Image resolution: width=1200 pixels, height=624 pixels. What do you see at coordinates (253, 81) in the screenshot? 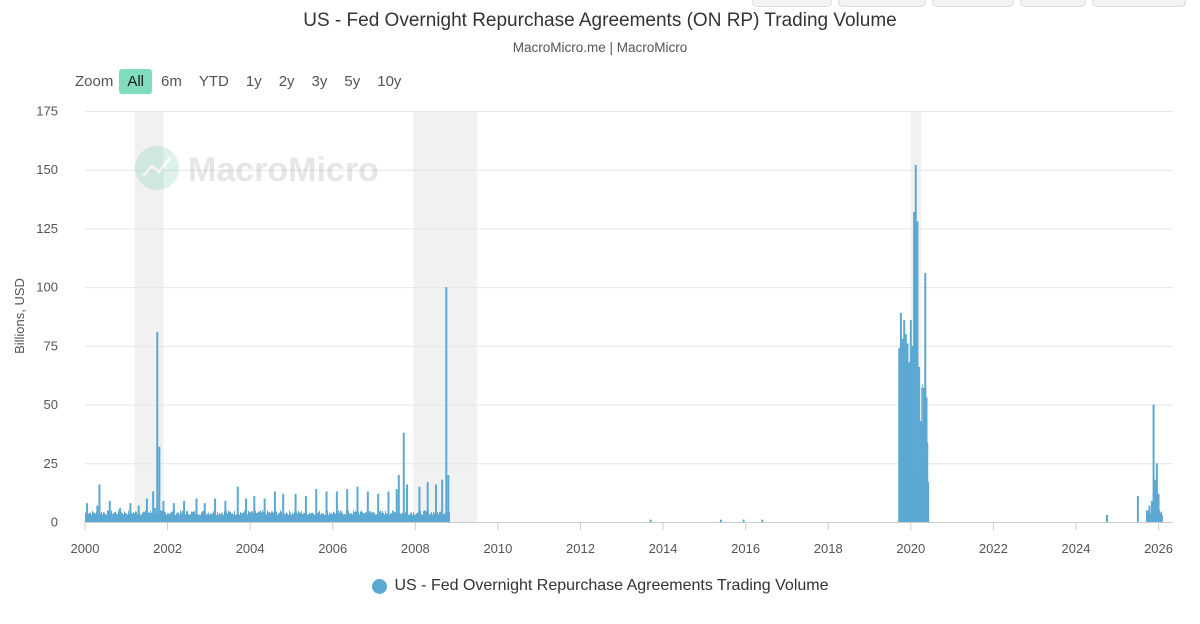
I see `zoom-button-1y: 1y` at bounding box center [253, 81].